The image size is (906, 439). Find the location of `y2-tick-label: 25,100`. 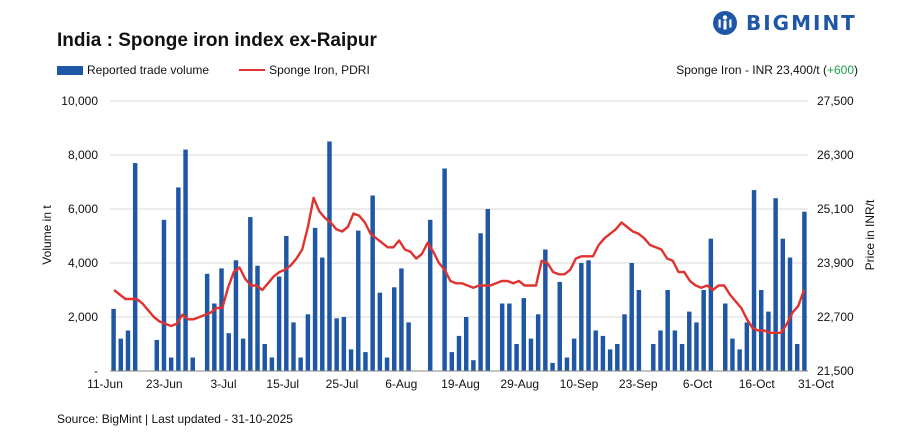

y2-tick-label: 25,100 is located at coordinates (835, 209).